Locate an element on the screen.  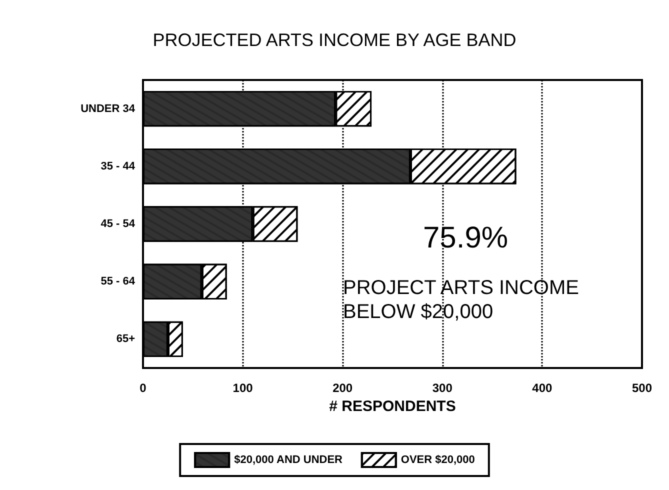
x-axis-title: # RESPONDENTS is located at coordinates (392, 406).